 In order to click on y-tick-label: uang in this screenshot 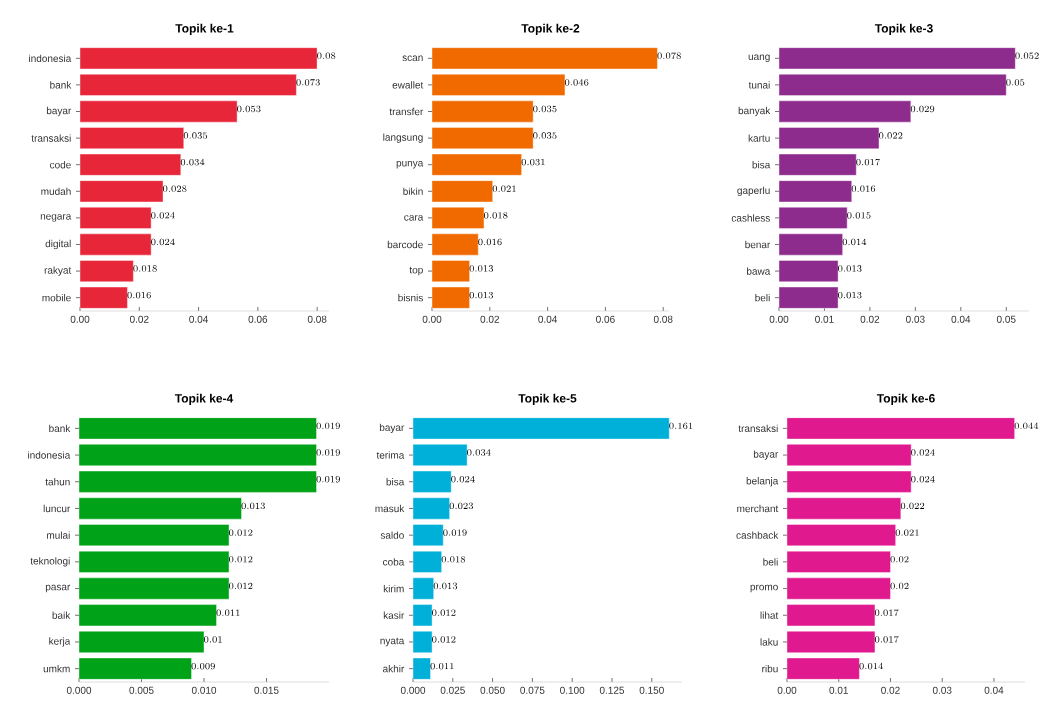, I will do `click(759, 58)`.